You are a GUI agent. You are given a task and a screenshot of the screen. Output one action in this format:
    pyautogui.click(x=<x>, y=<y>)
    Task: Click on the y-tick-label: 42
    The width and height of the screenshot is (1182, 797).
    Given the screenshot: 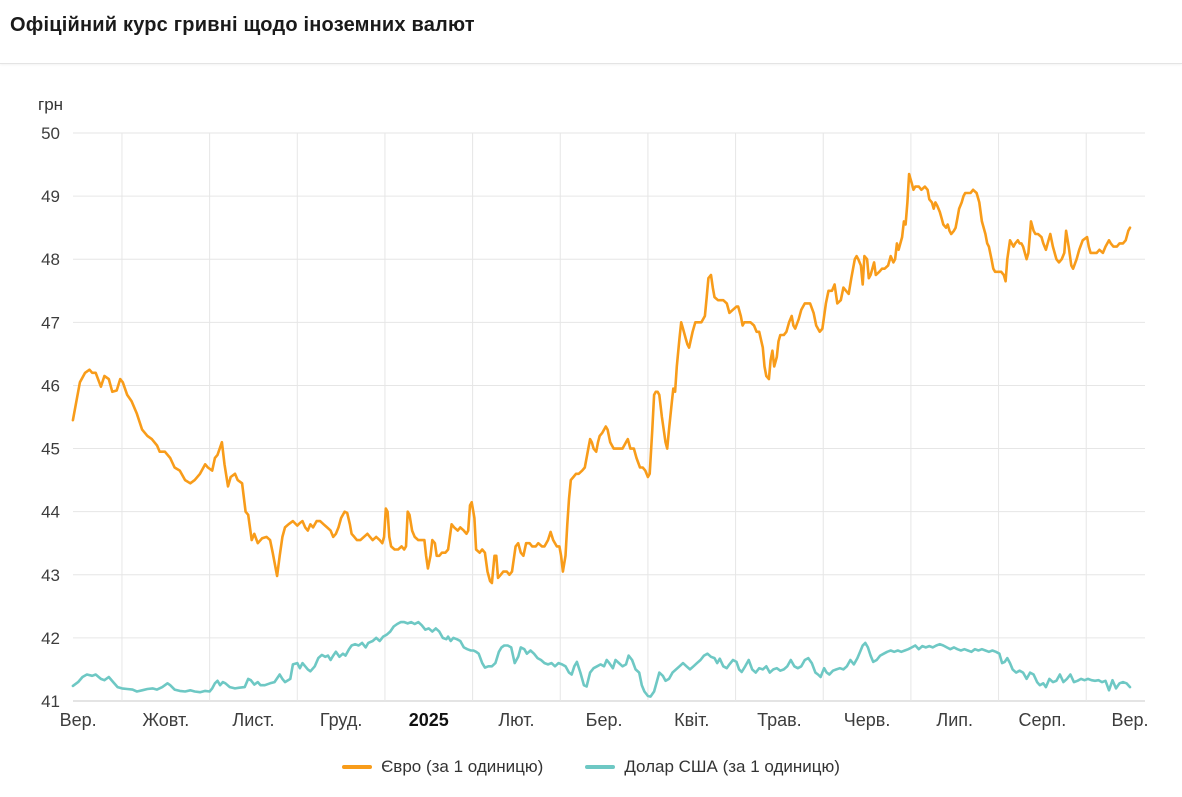 What is the action you would take?
    pyautogui.click(x=50, y=638)
    